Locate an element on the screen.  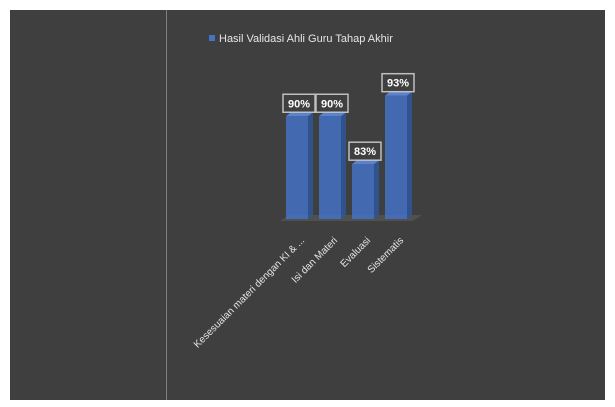
data-label: 83% is located at coordinates (365, 152).